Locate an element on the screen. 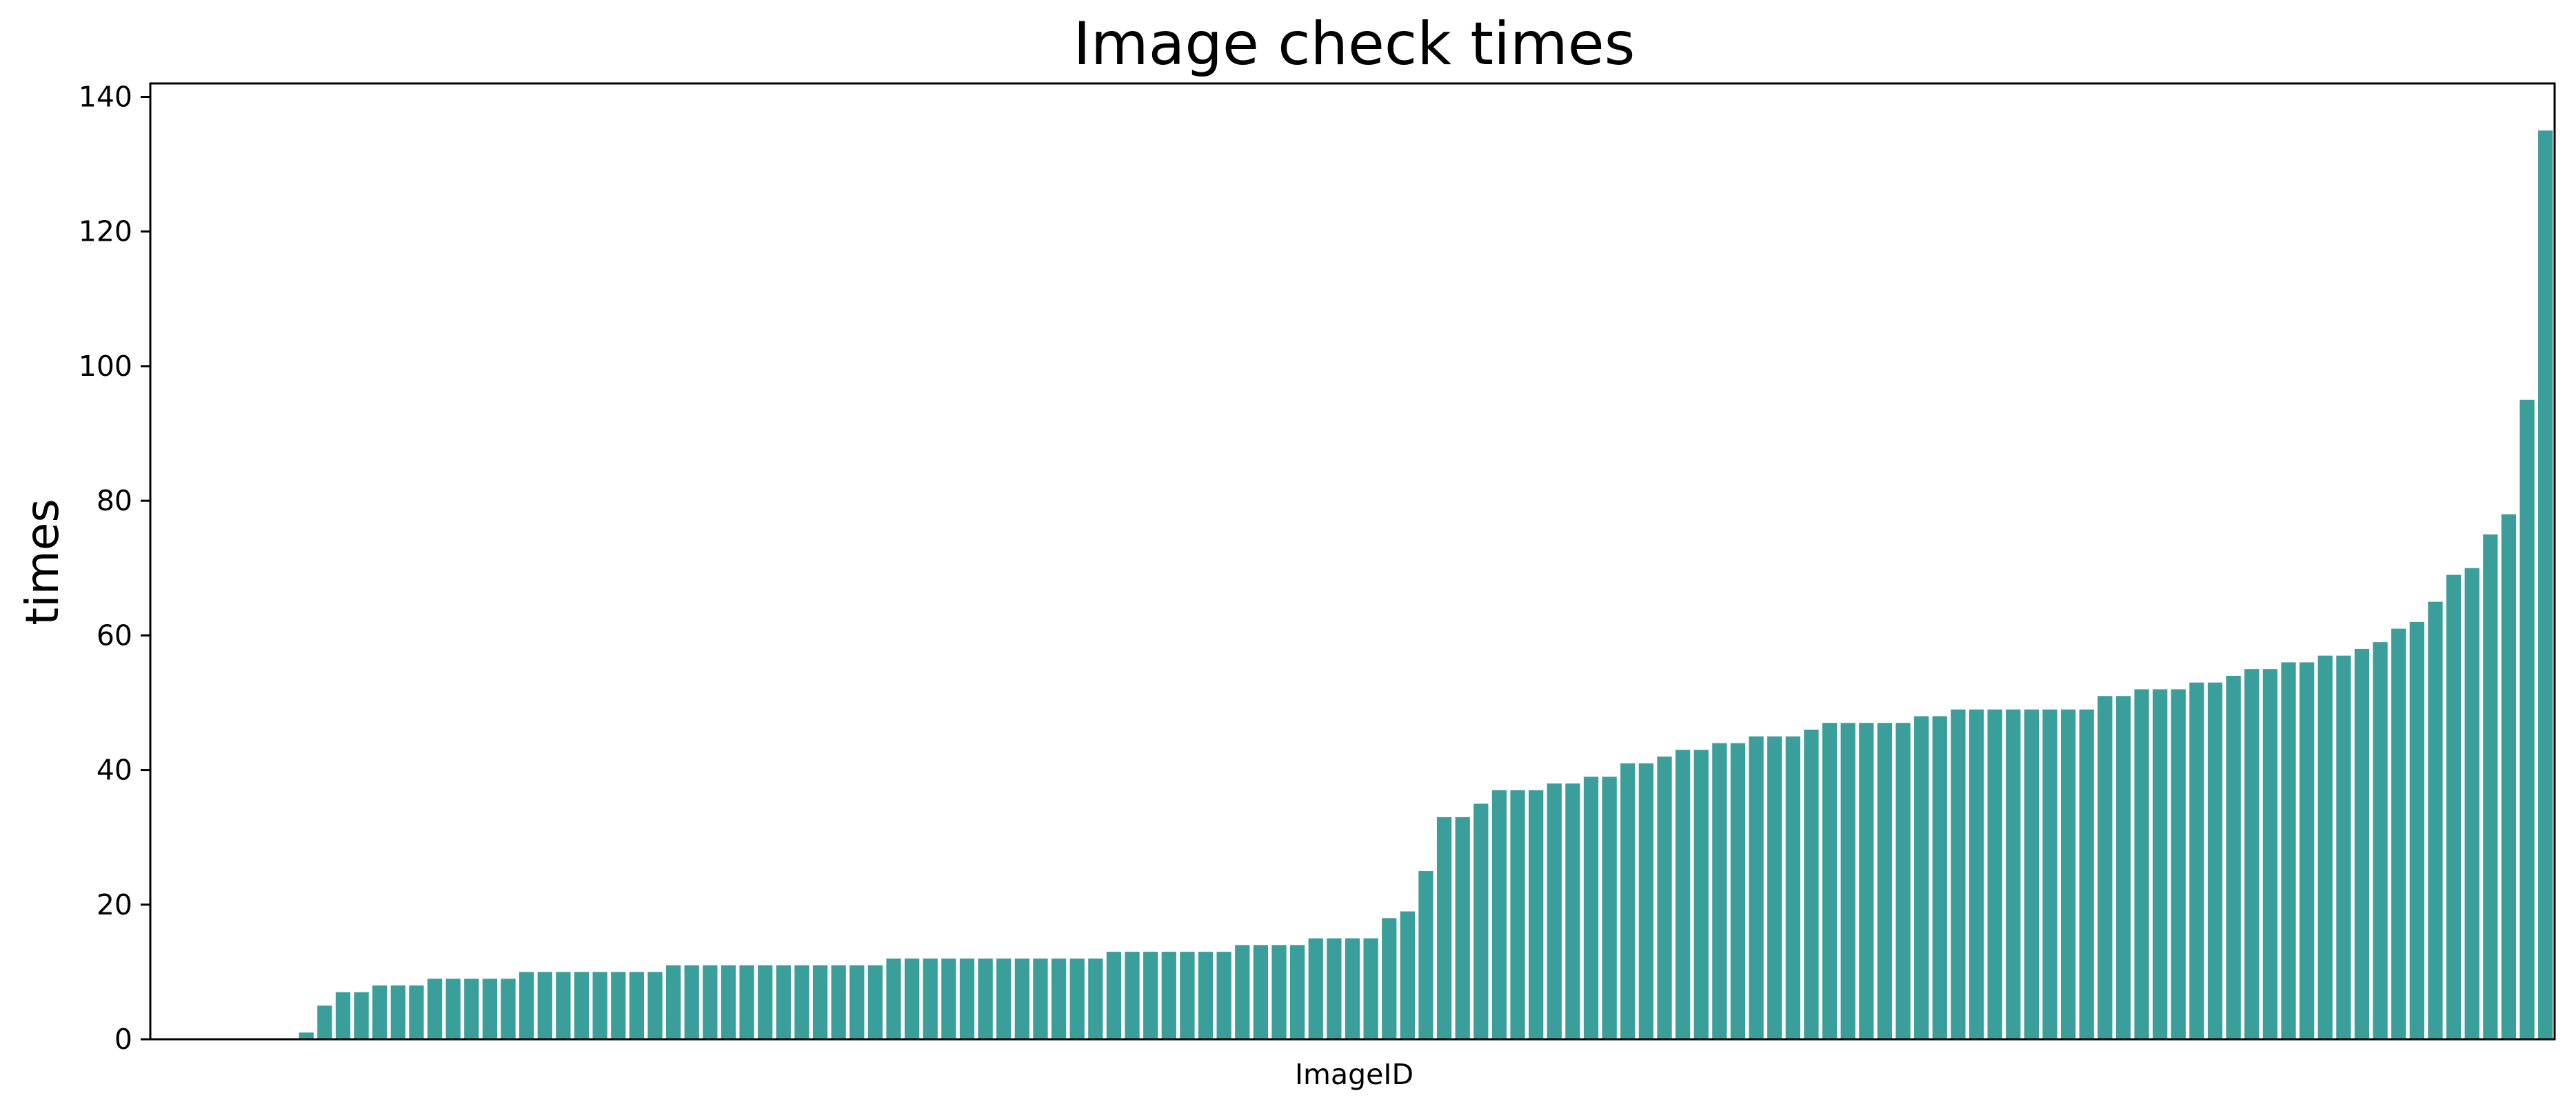 The width and height of the screenshot is (2576, 1111). y-tick-label: 140 is located at coordinates (105, 97).